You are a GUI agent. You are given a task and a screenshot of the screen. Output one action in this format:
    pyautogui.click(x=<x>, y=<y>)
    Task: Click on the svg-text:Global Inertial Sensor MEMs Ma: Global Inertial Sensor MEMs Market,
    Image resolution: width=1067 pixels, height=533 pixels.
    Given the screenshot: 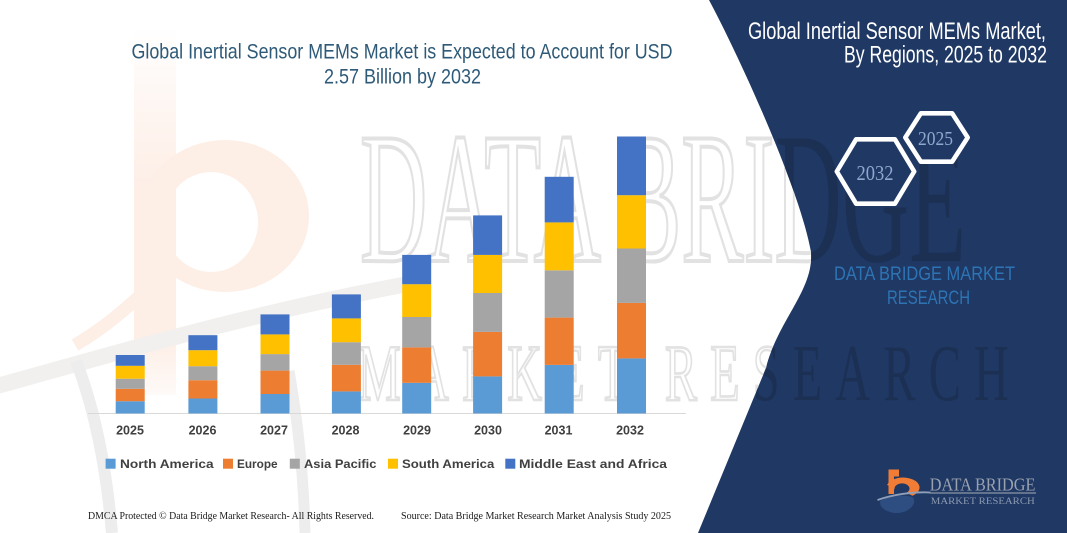 What is the action you would take?
    pyautogui.click(x=897, y=31)
    